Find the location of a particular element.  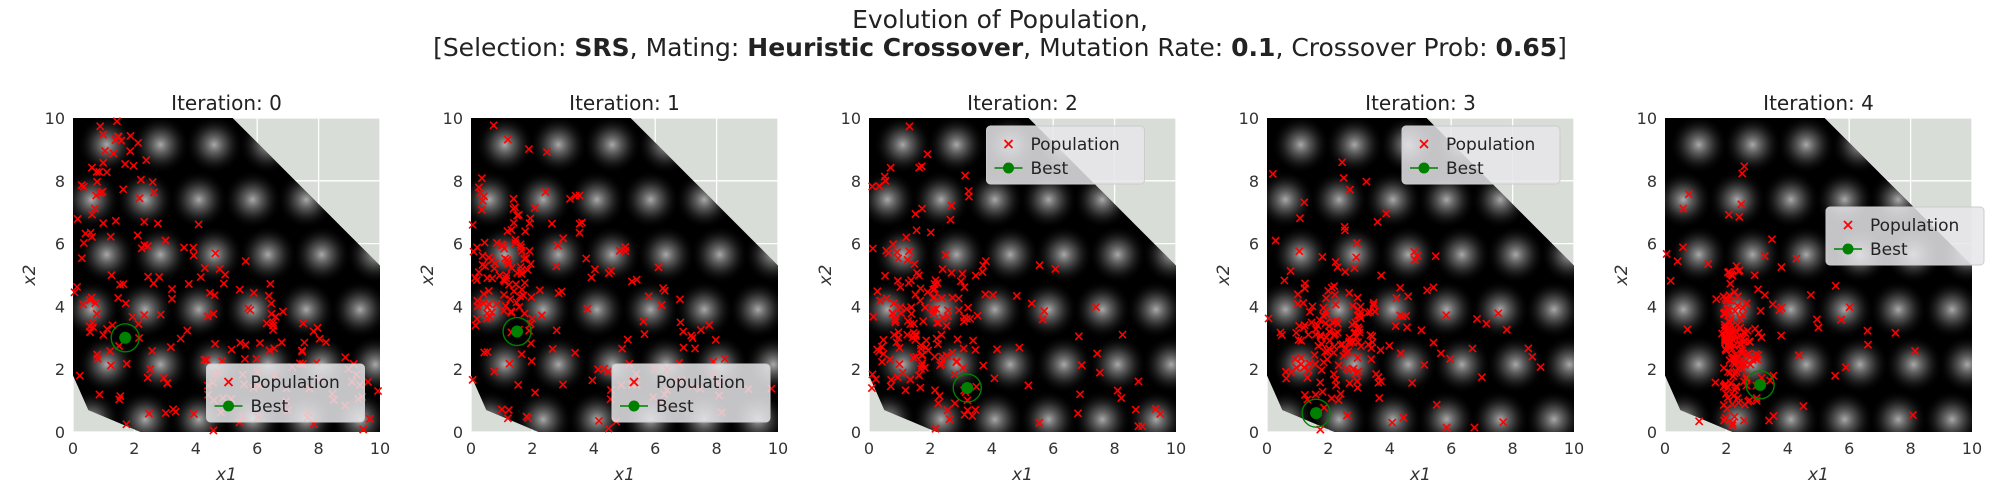

x-tick-label: 10 is located at coordinates (1574, 448).